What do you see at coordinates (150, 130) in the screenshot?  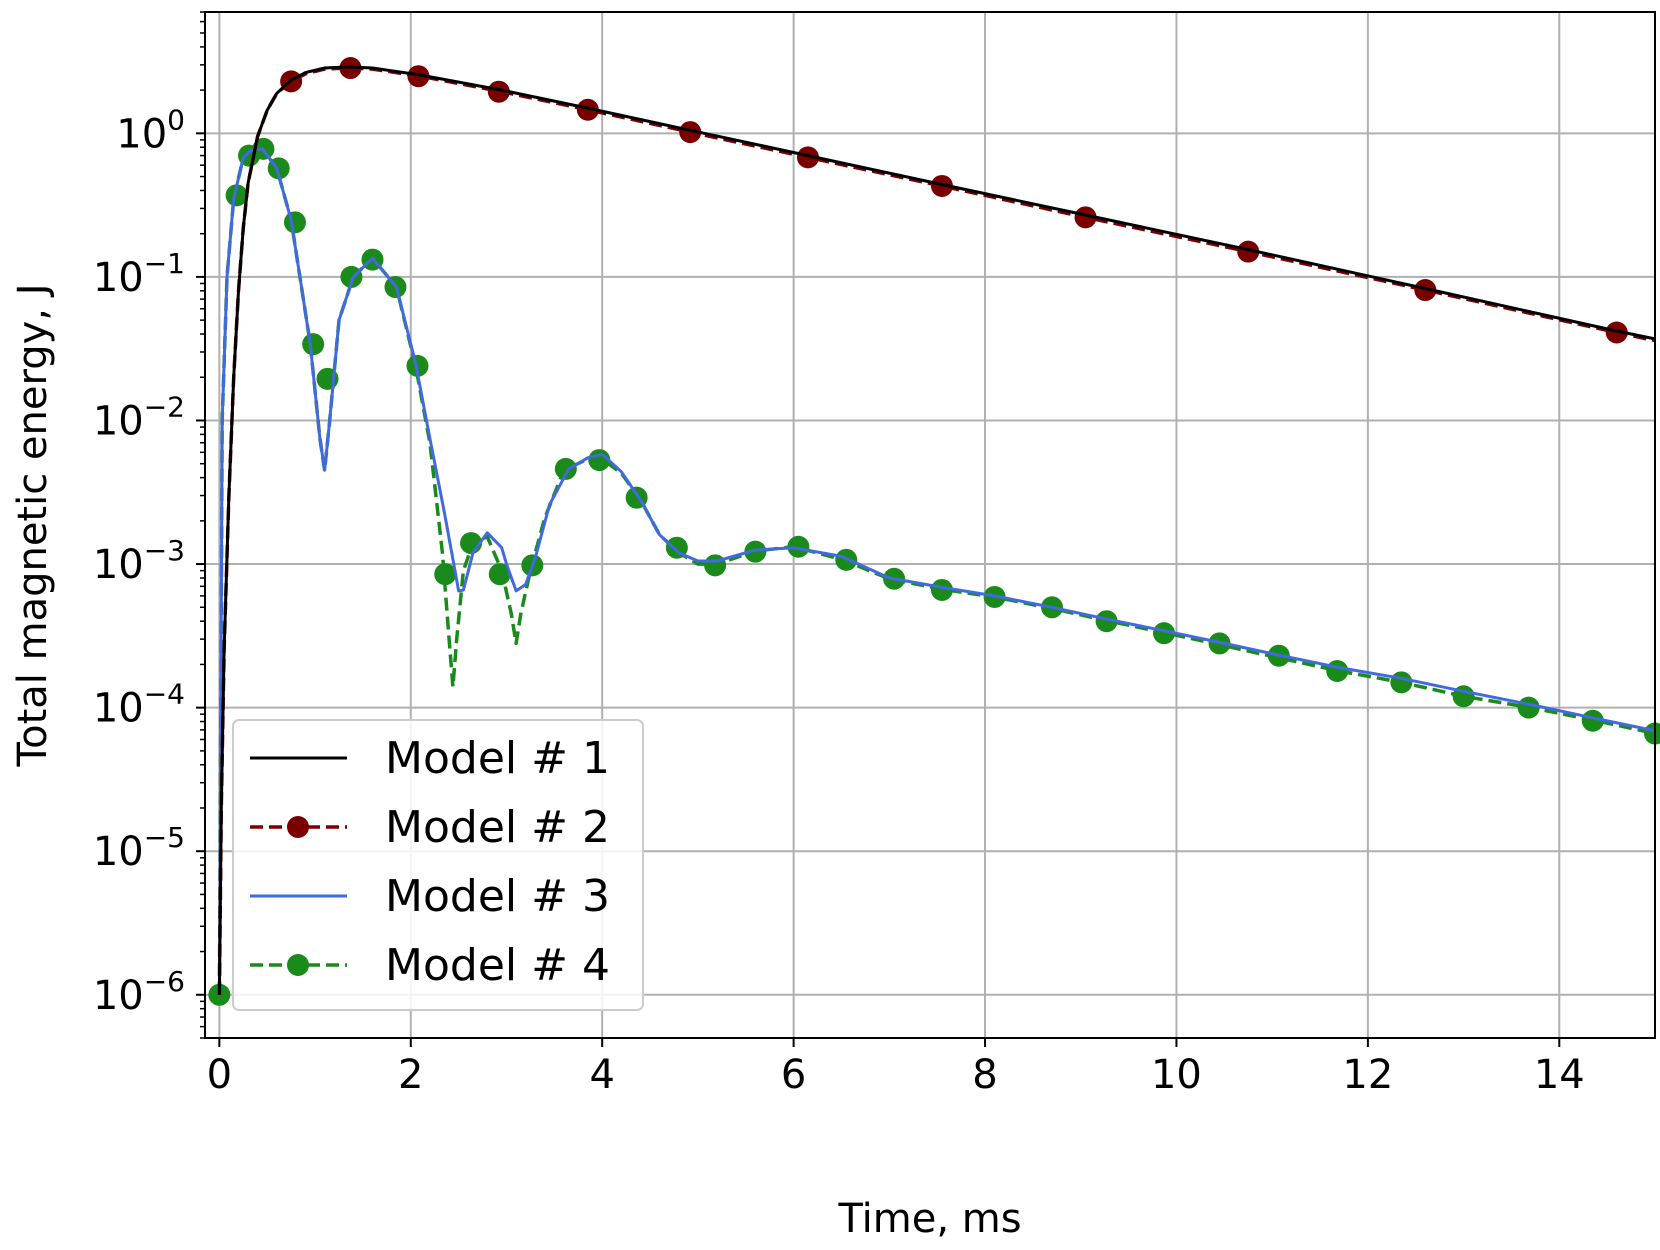 I see `y-tick-label: 10⁰` at bounding box center [150, 130].